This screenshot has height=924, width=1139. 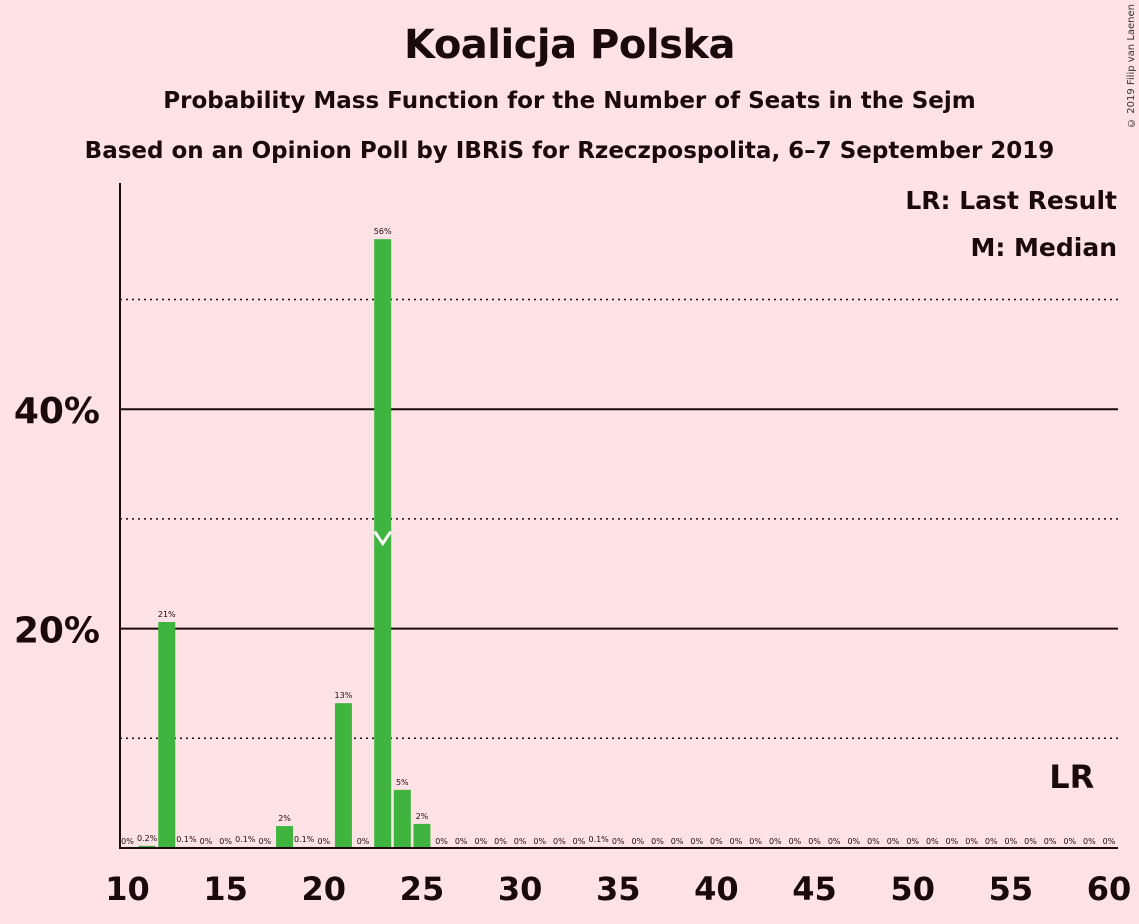 What do you see at coordinates (520, 889) in the screenshot?
I see `x-tick-label-30: 30` at bounding box center [520, 889].